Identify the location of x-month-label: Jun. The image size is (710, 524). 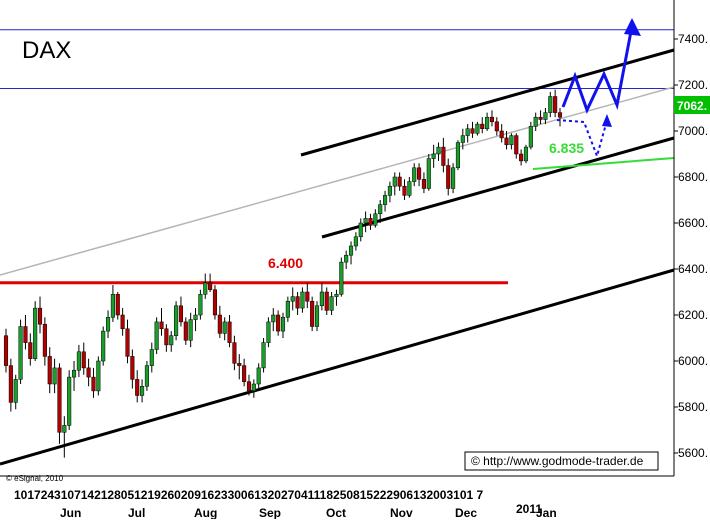
(70, 512).